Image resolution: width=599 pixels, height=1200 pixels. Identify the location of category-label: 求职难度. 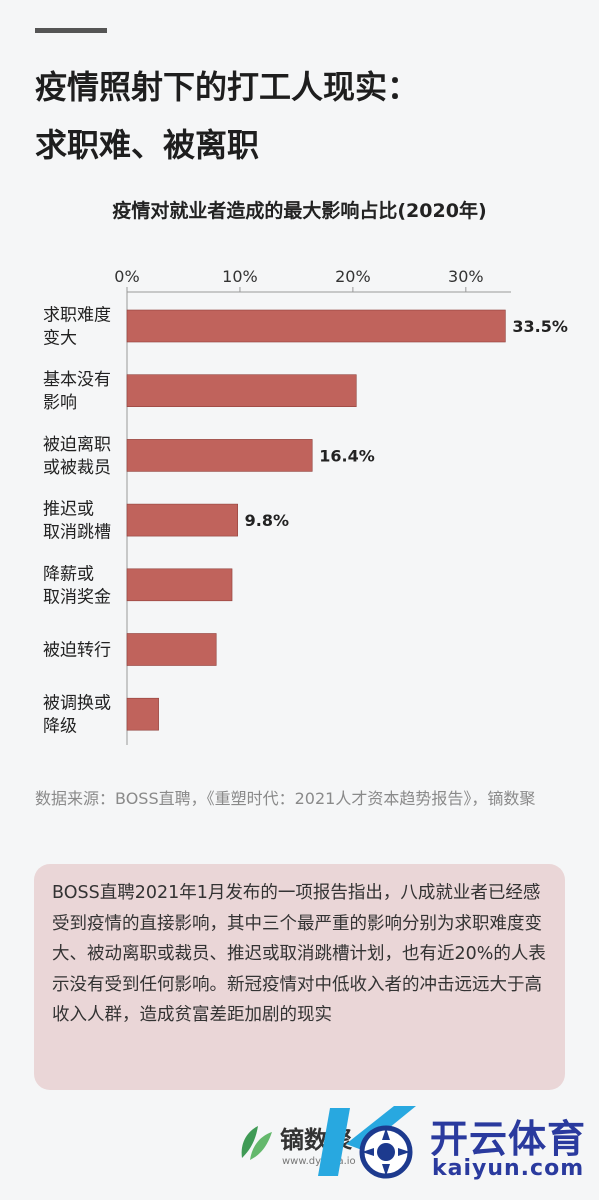
(77, 316).